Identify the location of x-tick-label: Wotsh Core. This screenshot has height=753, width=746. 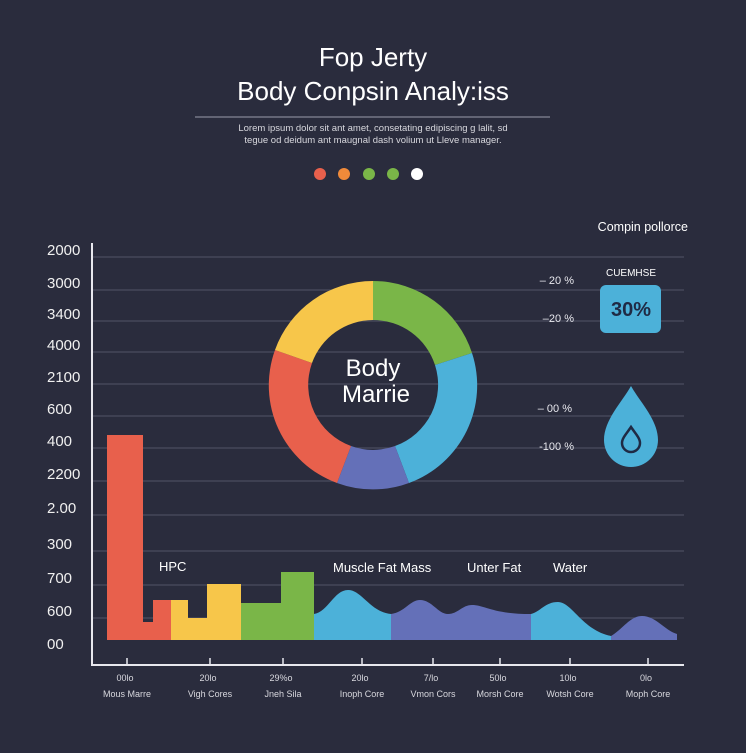
(569, 694).